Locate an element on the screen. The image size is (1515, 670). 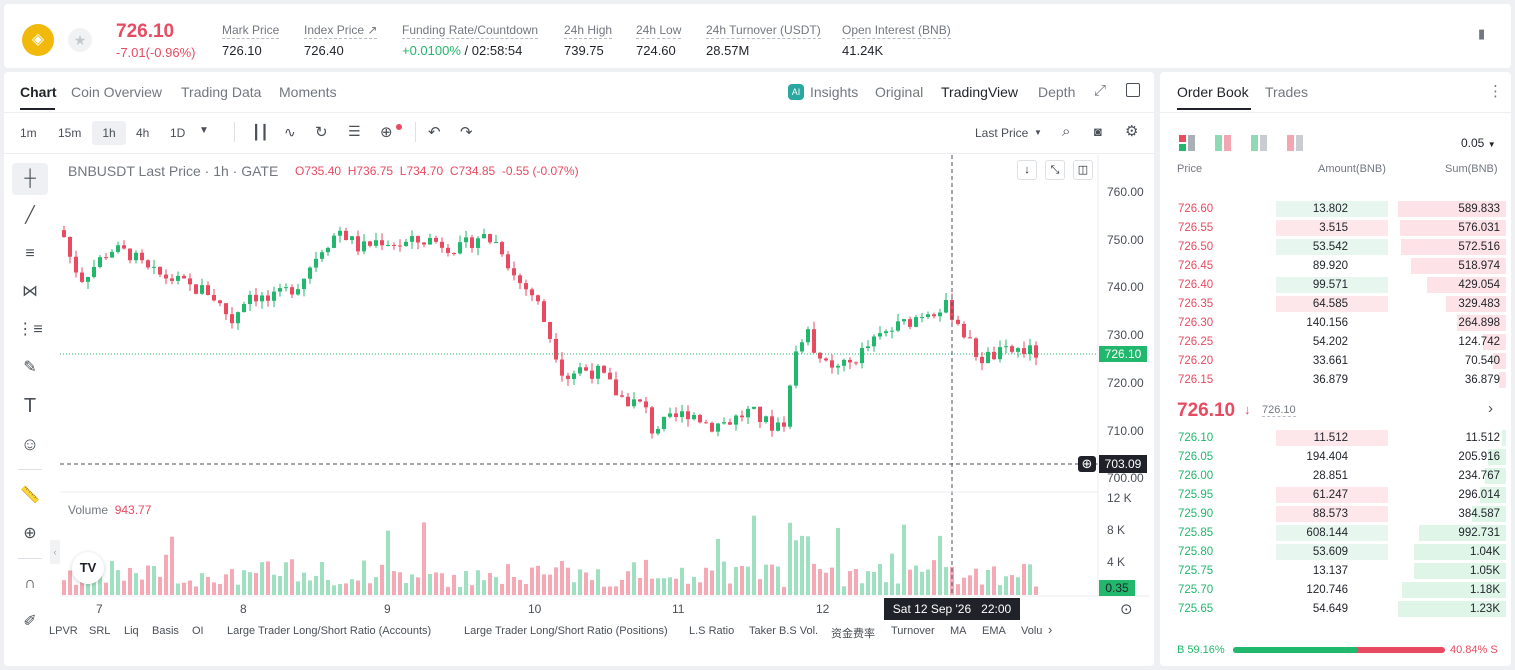
gear-icon: ⚙ is located at coordinates (1132, 131).